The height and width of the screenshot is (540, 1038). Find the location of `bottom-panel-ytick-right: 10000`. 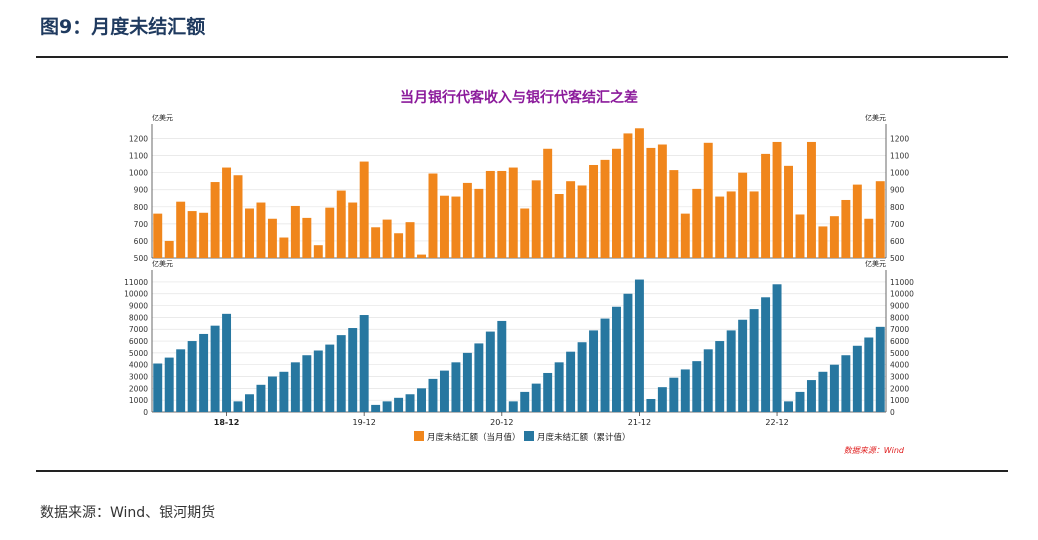

bottom-panel-ytick-right: 10000 is located at coordinates (902, 294).